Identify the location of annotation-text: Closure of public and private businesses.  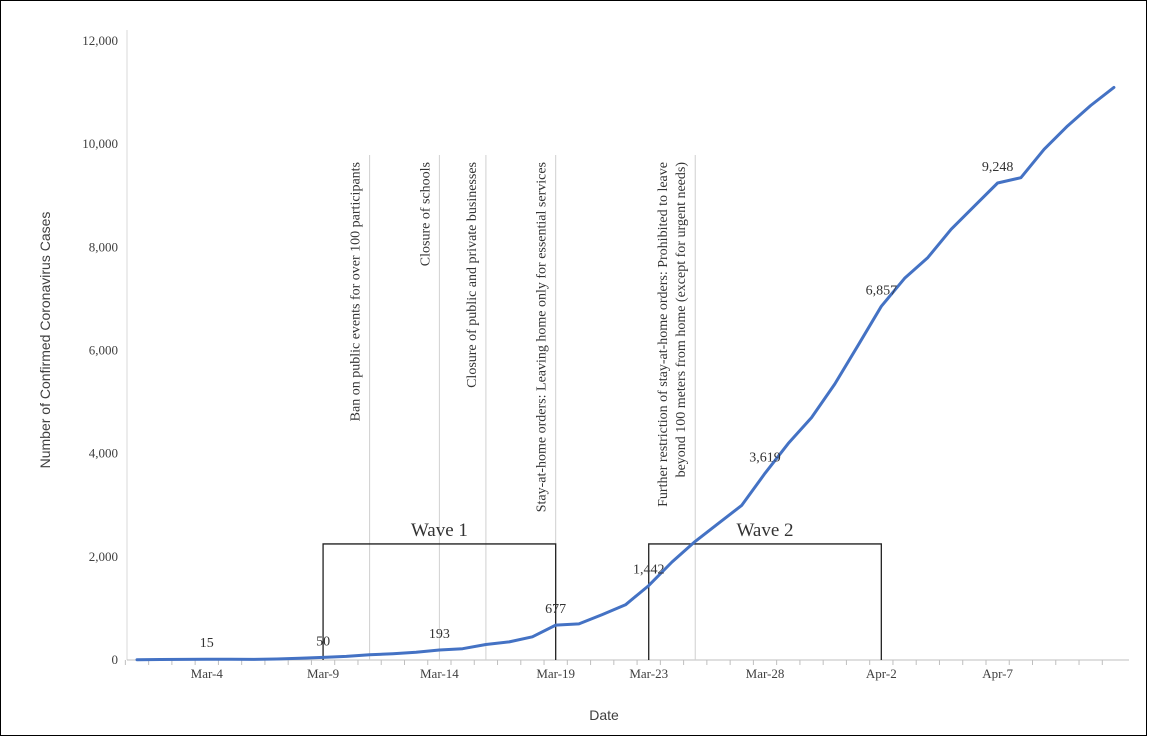
(472, 275).